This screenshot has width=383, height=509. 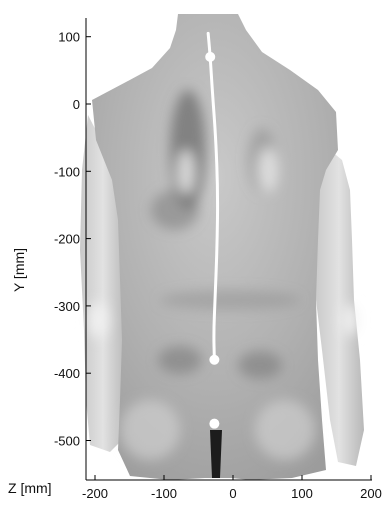 What do you see at coordinates (95, 493) in the screenshot?
I see `x-tick-label: -200` at bounding box center [95, 493].